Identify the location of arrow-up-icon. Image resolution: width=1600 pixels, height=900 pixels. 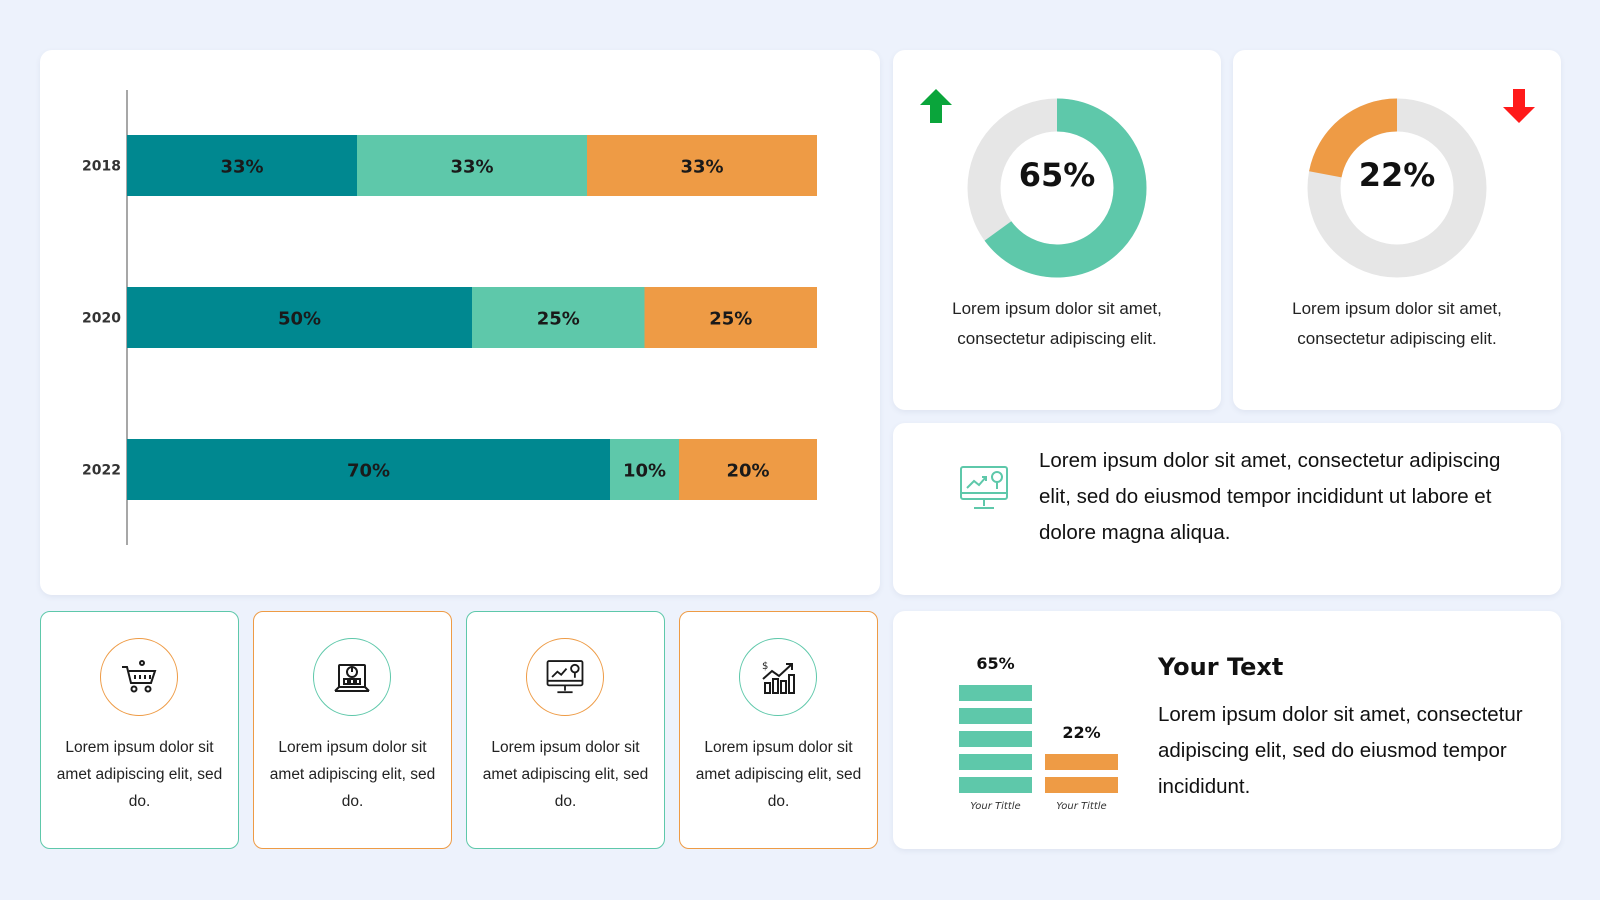
(936, 106).